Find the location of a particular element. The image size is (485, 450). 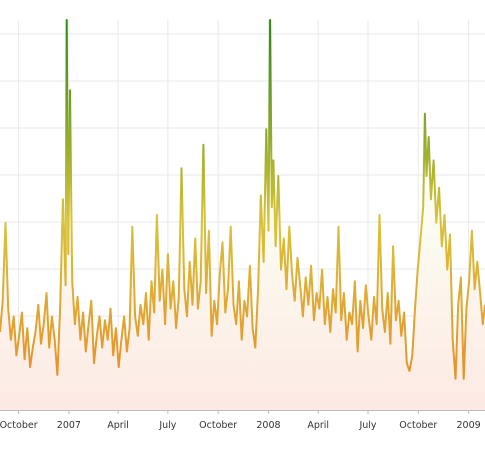

x-tick-label: 2007 is located at coordinates (69, 425).